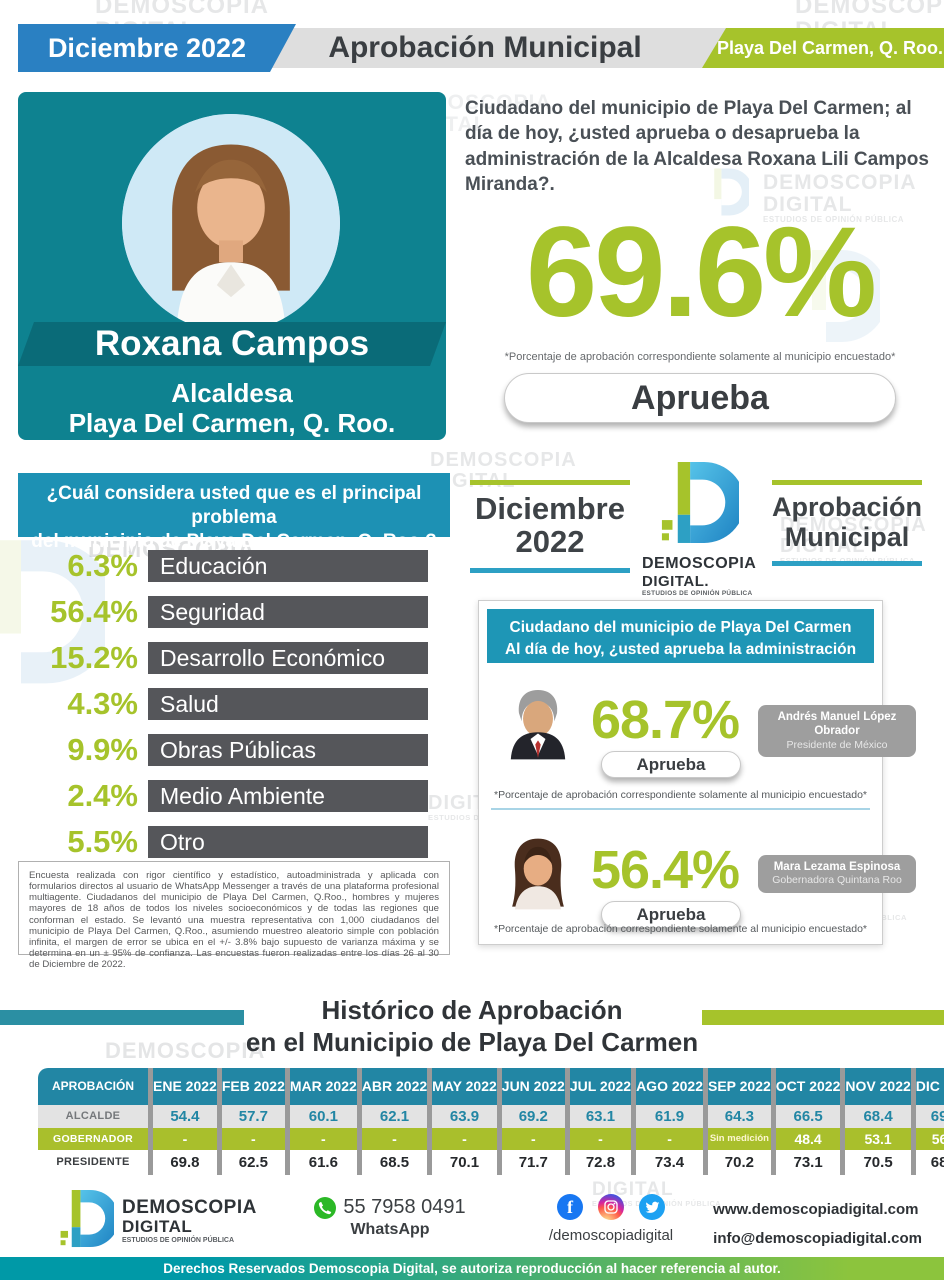  I want to click on problem-row: 56.4% Seguridad, so click(234, 612).